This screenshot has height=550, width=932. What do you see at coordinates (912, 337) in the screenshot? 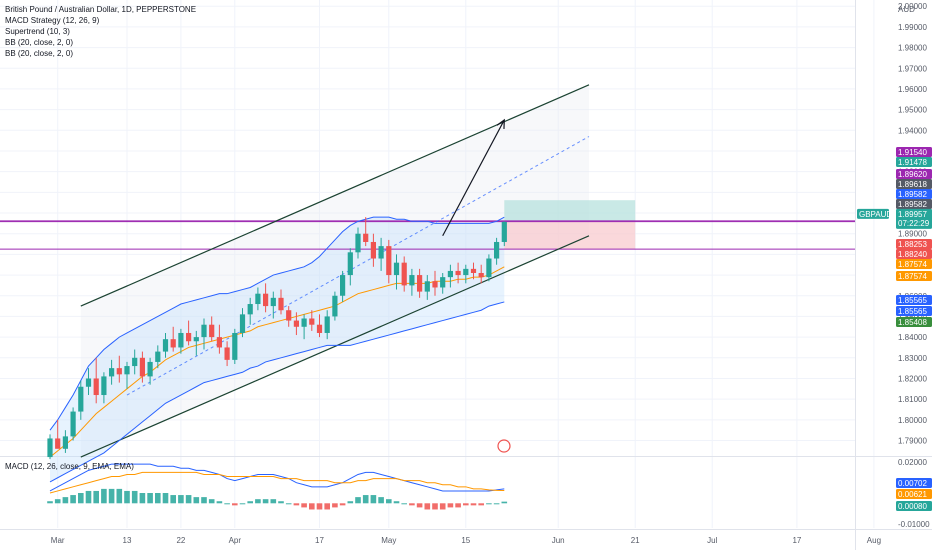
I see `price-tick-label: 1.84000` at bounding box center [912, 337].